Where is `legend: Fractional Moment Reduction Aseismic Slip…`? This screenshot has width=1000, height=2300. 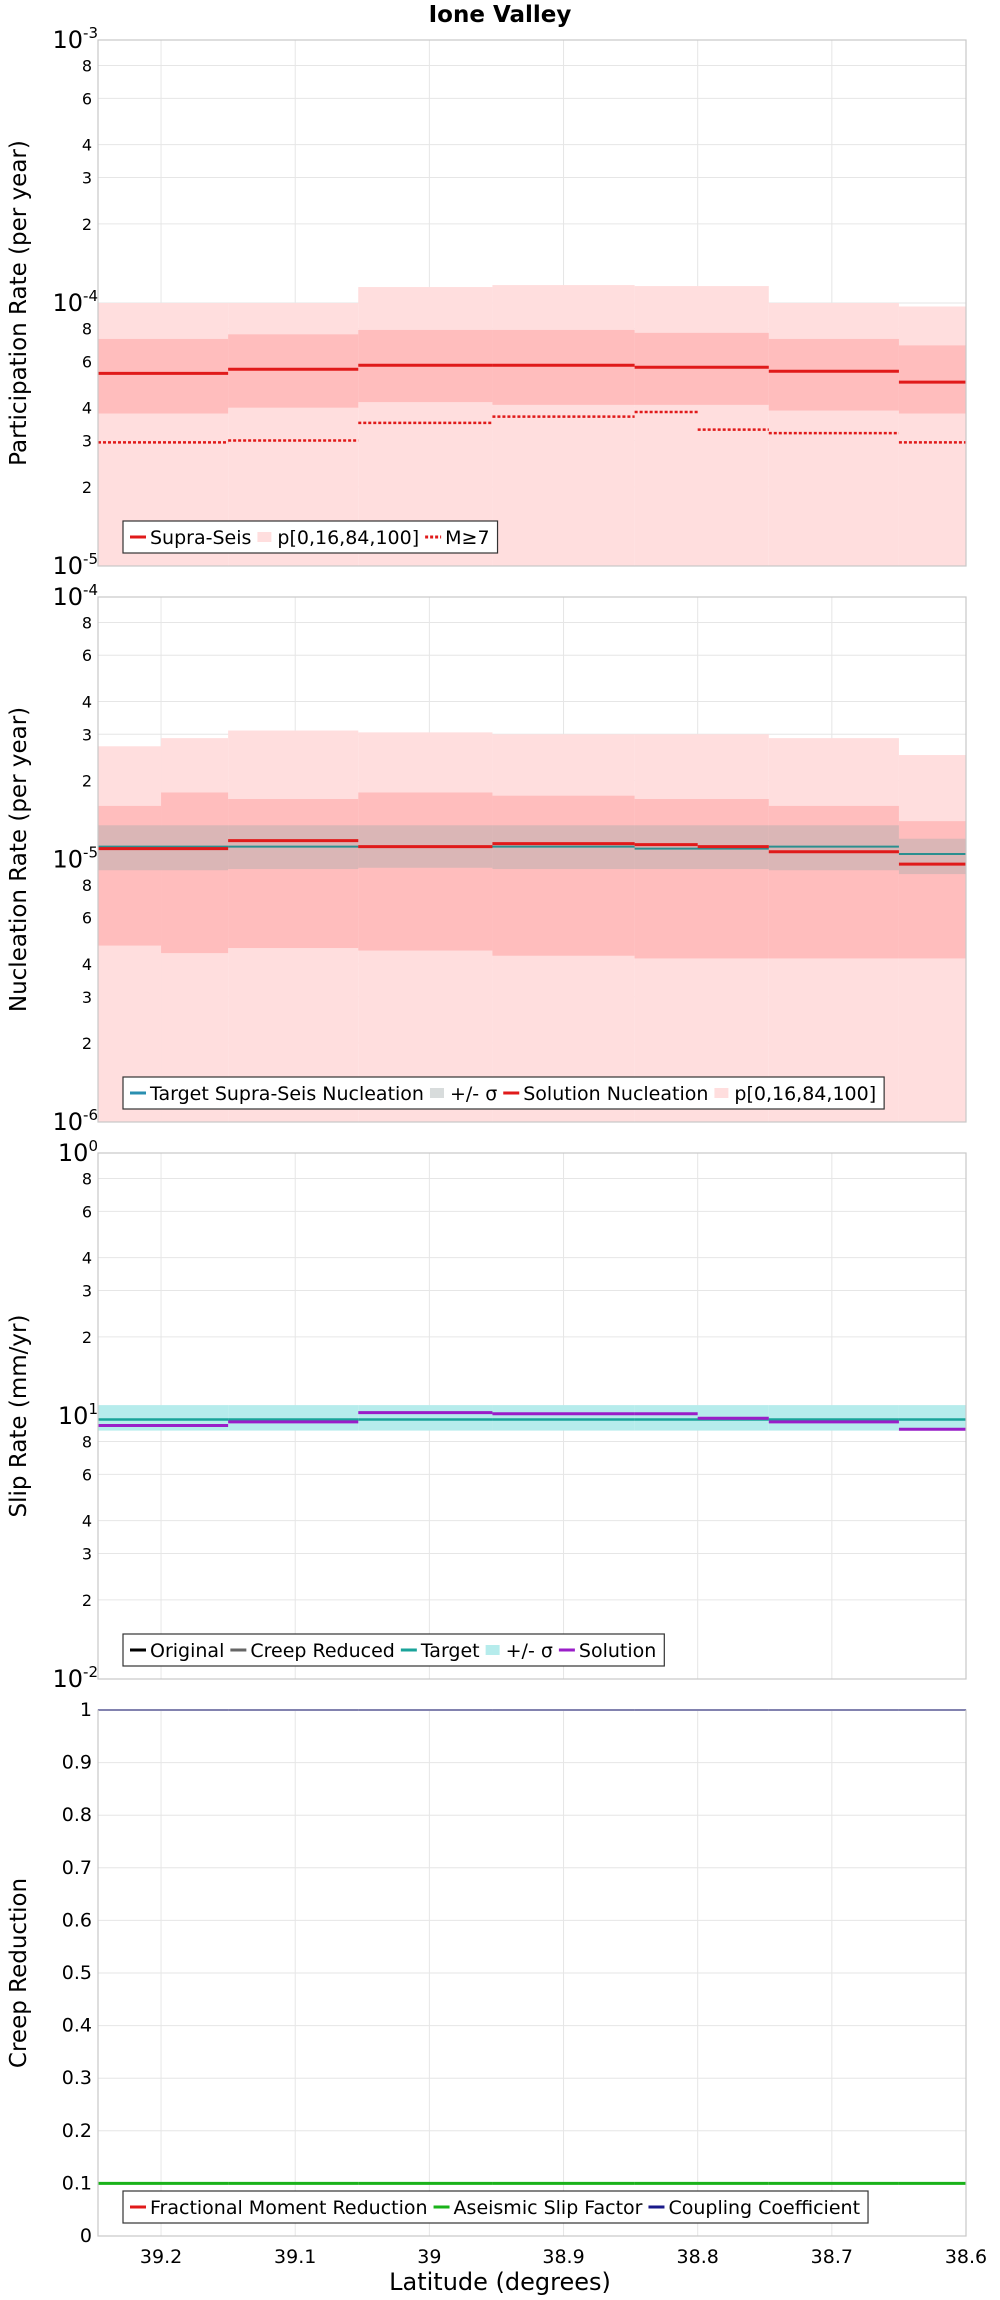
legend: Fractional Moment Reduction Aseismic Slip… is located at coordinates (495, 2207).